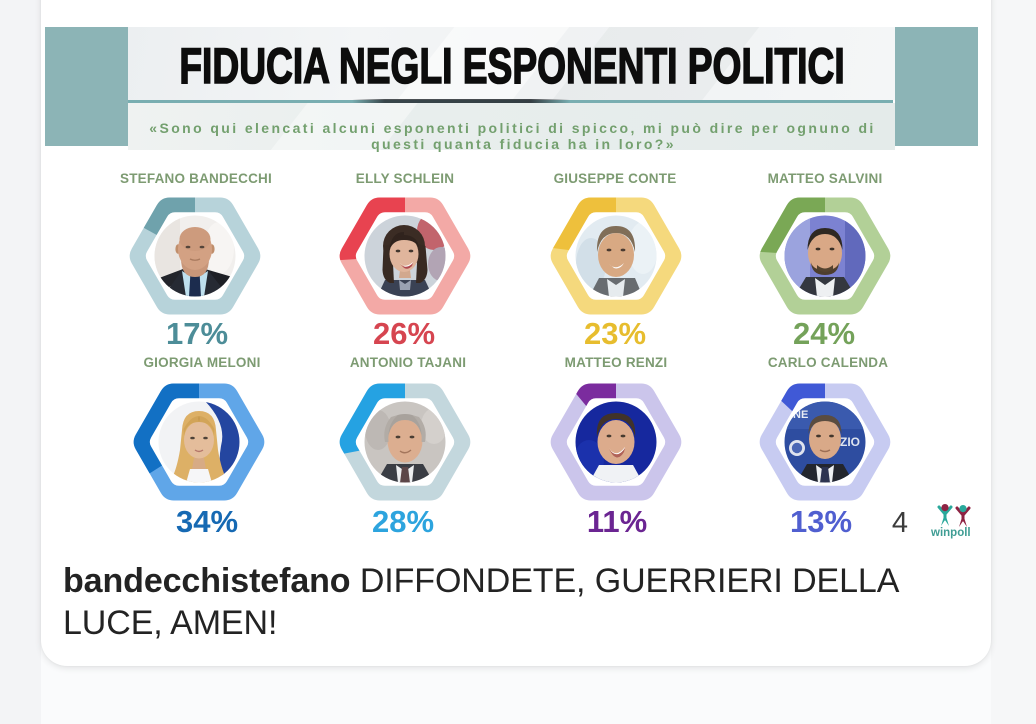 Image resolution: width=1036 pixels, height=724 pixels. What do you see at coordinates (950, 533) in the screenshot?
I see `svg-text: winpoll` at bounding box center [950, 533].